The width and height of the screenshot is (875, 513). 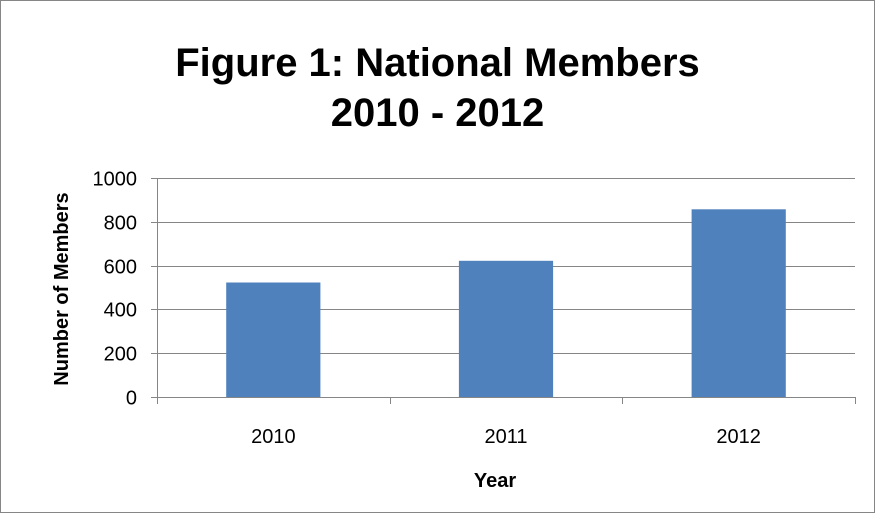 What do you see at coordinates (120, 224) in the screenshot?
I see `y-tick-label: 800` at bounding box center [120, 224].